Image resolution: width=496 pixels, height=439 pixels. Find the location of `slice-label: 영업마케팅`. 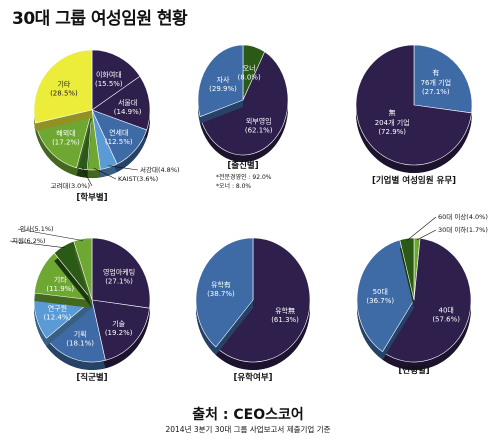

slice-label: 영업마케팅 is located at coordinates (119, 272).